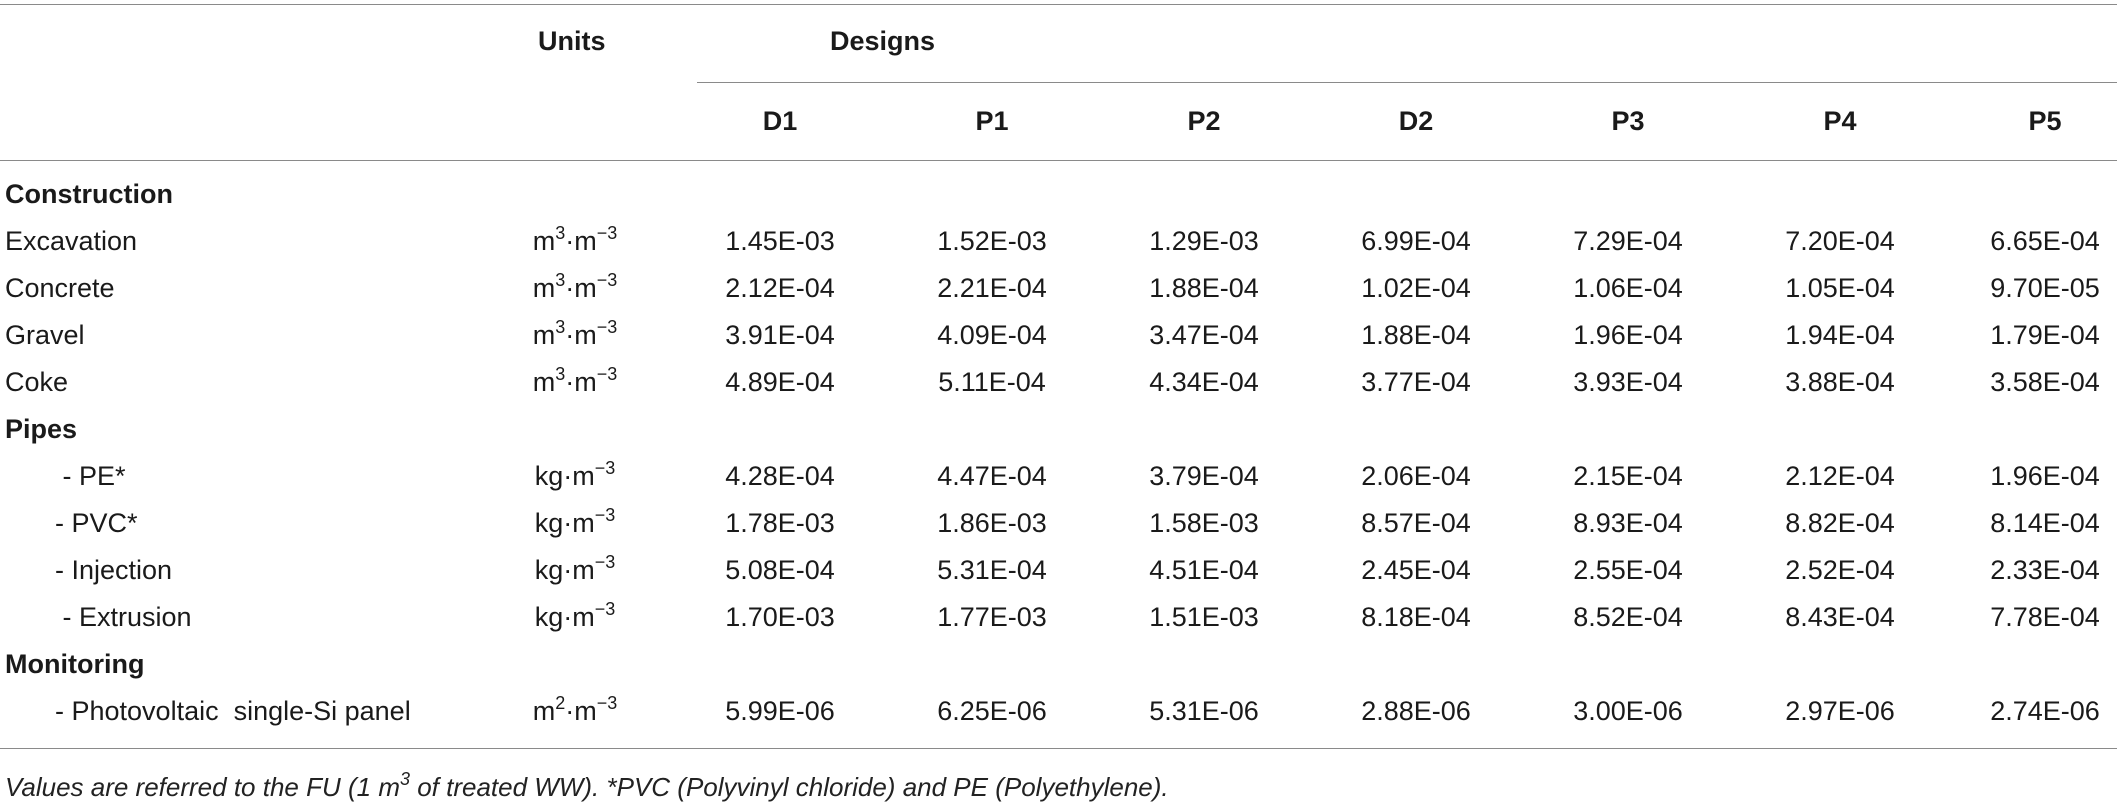 Image resolution: width=2117 pixels, height=804 pixels. I want to click on value-cell-p1: 4.09E-04, so click(992, 335).